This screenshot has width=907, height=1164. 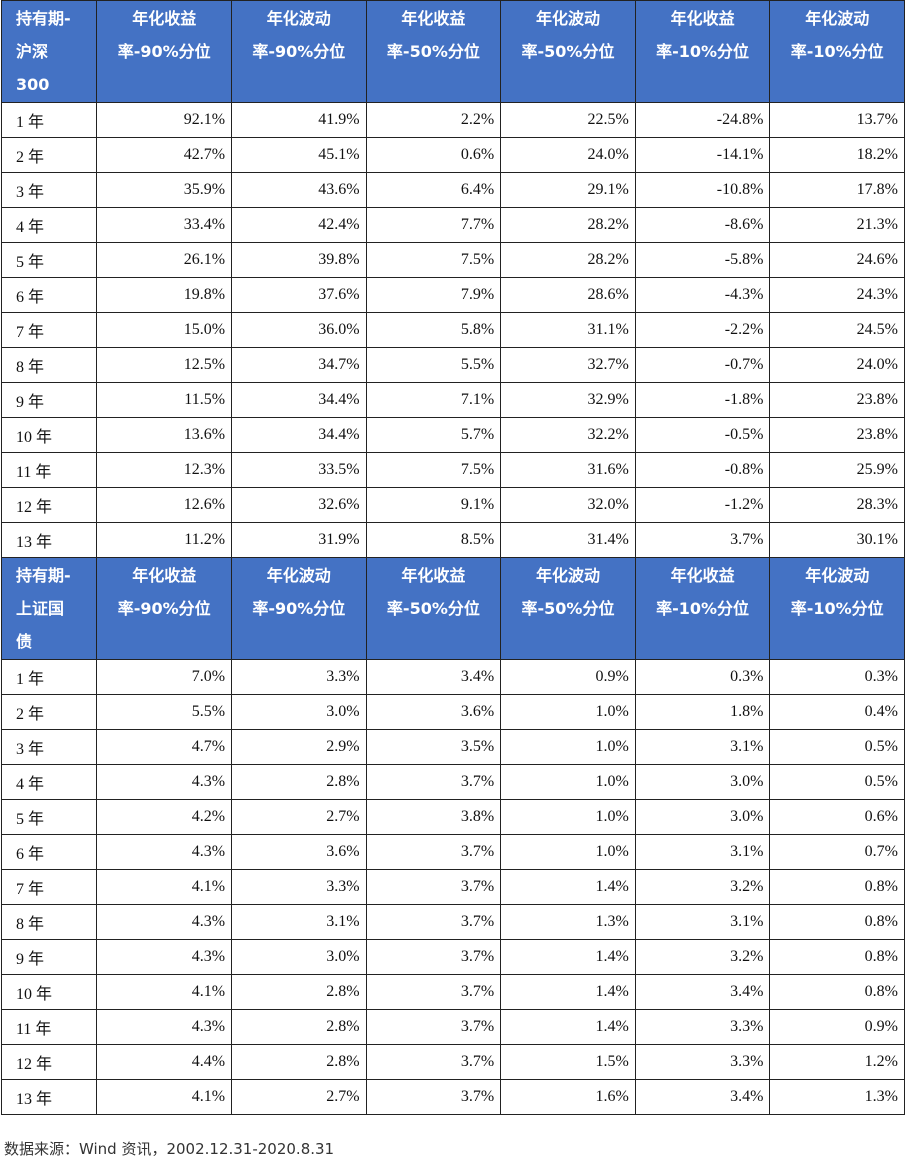 What do you see at coordinates (568, 540) in the screenshot?
I see `value-cell: 31.4%` at bounding box center [568, 540].